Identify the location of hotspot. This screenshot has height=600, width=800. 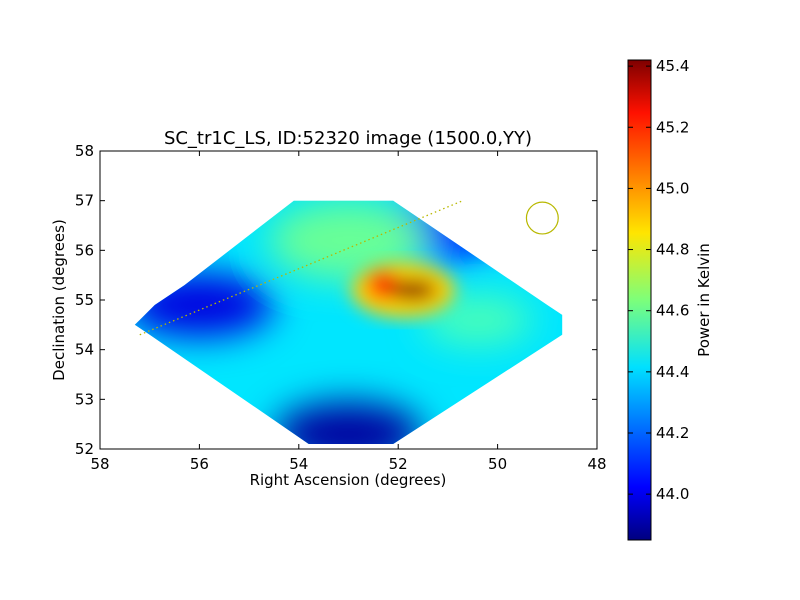
(413, 290).